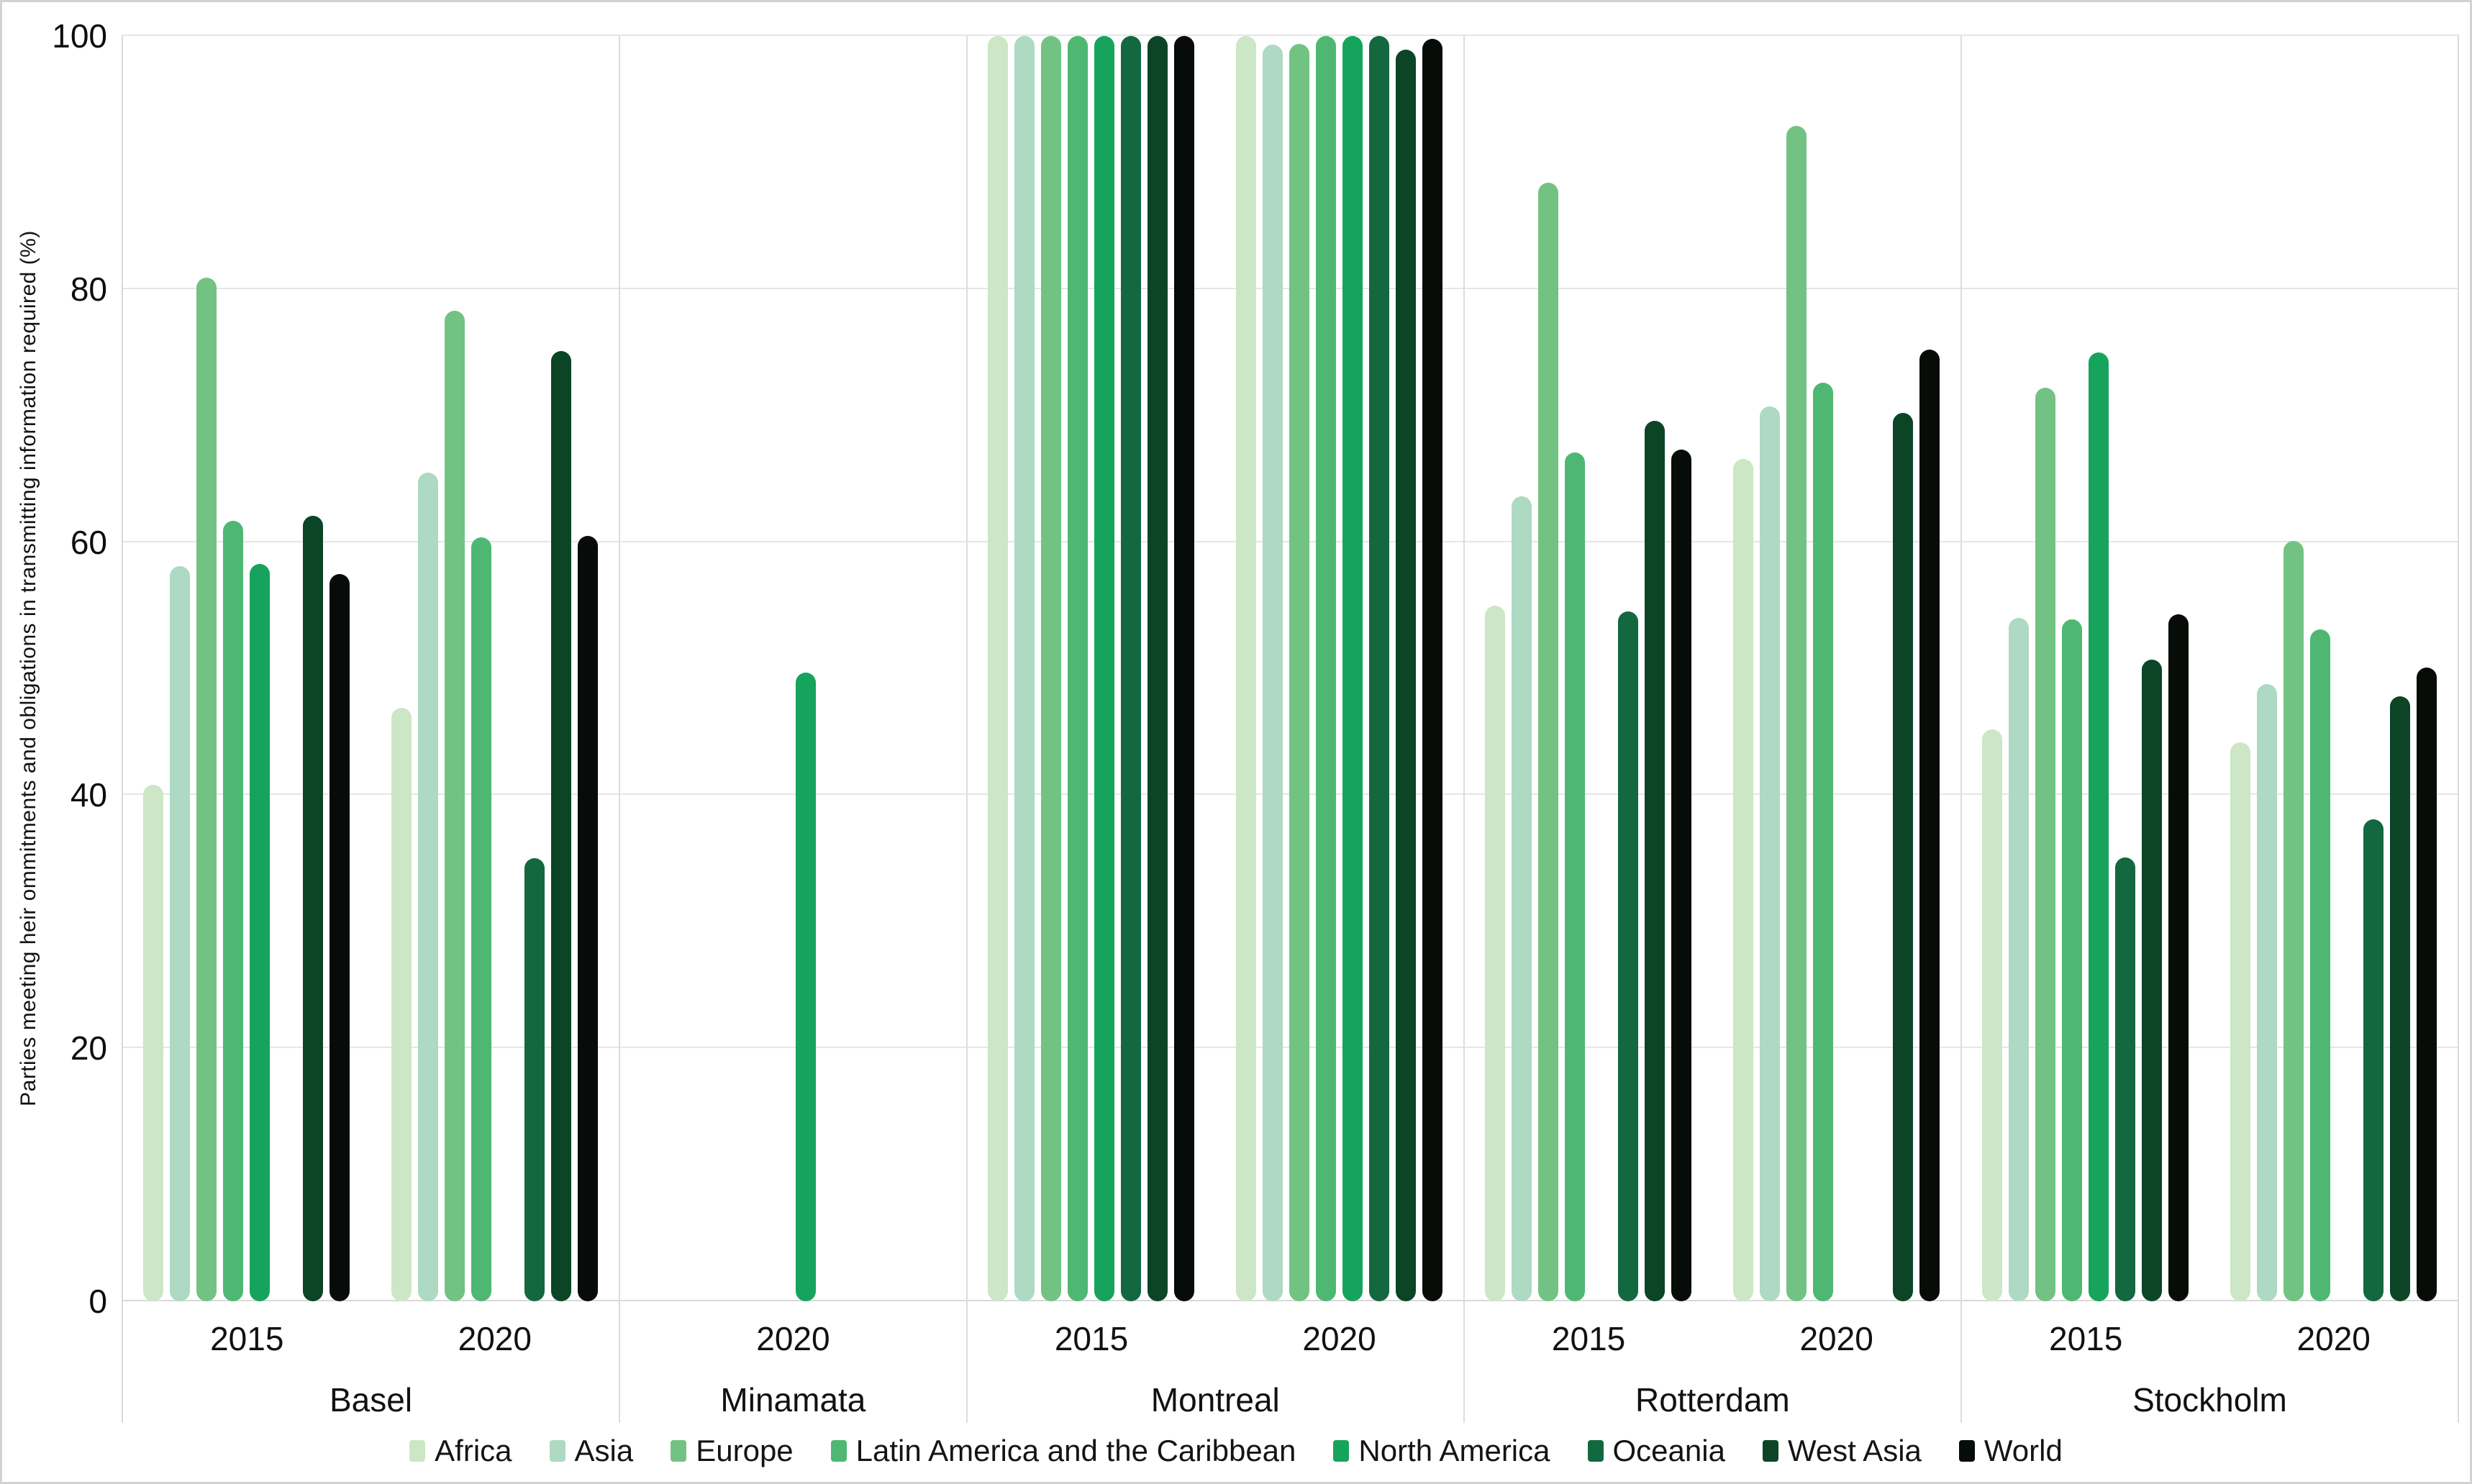 The width and height of the screenshot is (2472, 1484). I want to click on bar-slot-rotterdam-2015-europe, so click(1548, 668).